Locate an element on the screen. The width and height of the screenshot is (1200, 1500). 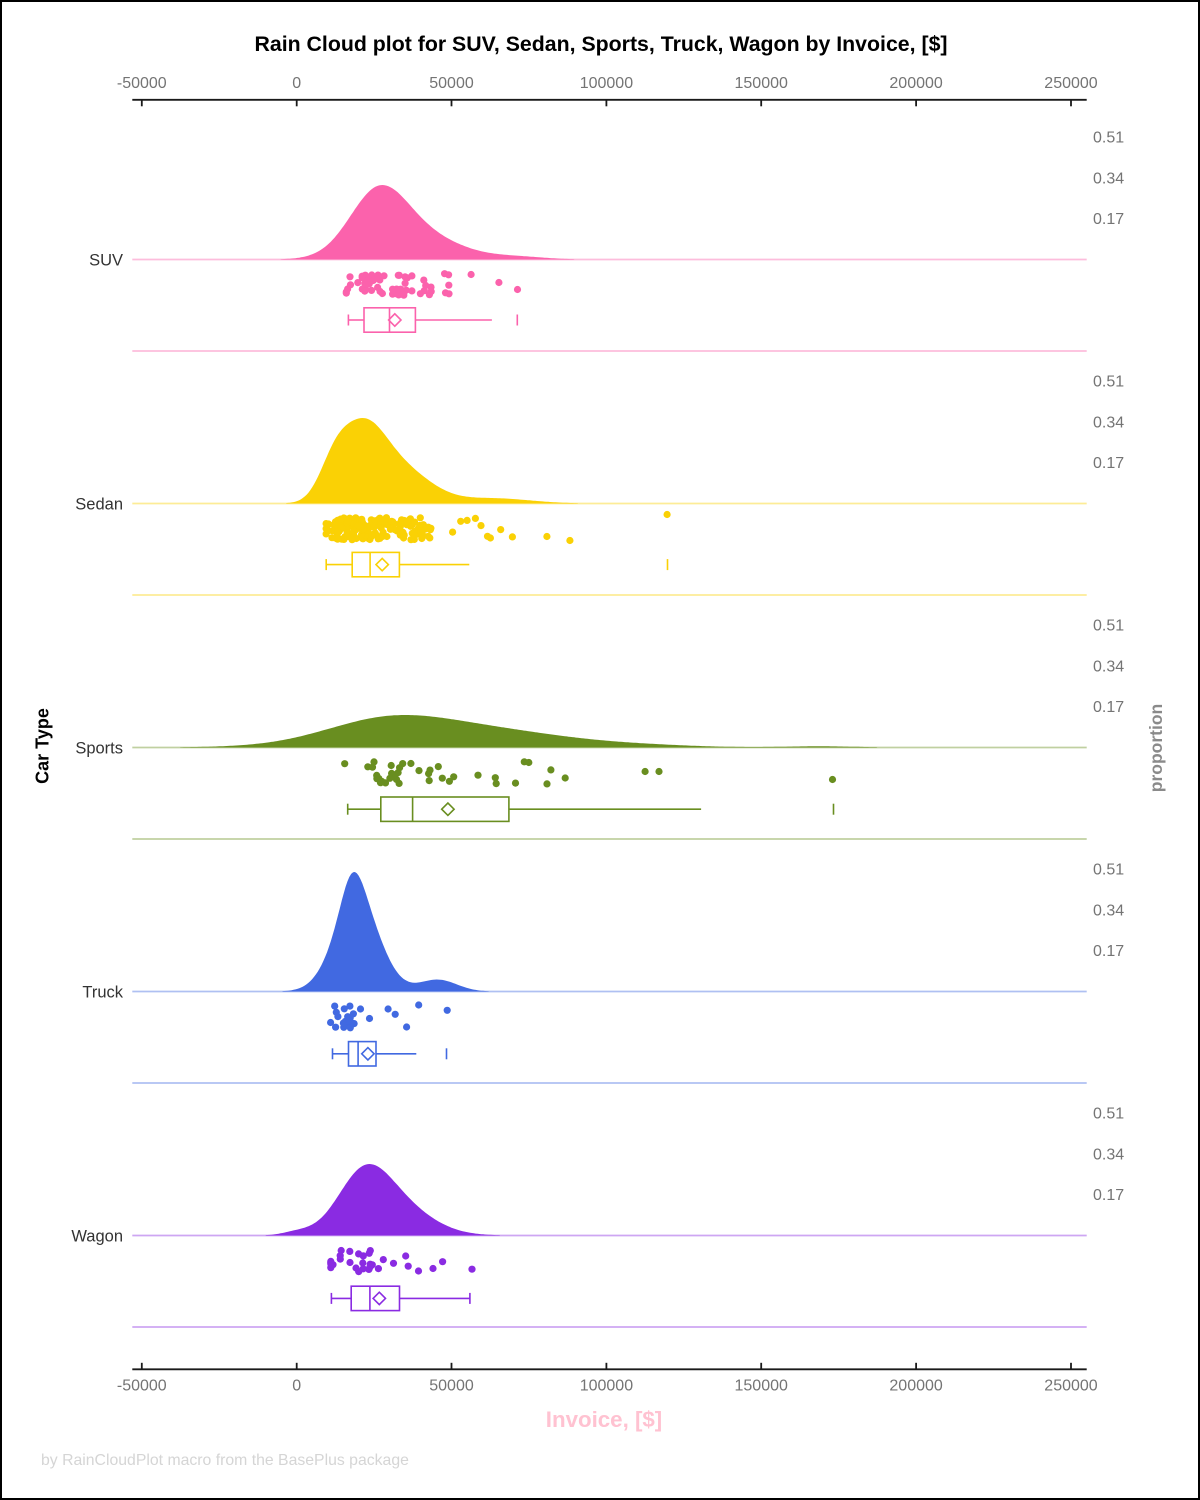
svg-text: SUV is located at coordinates (106, 260).